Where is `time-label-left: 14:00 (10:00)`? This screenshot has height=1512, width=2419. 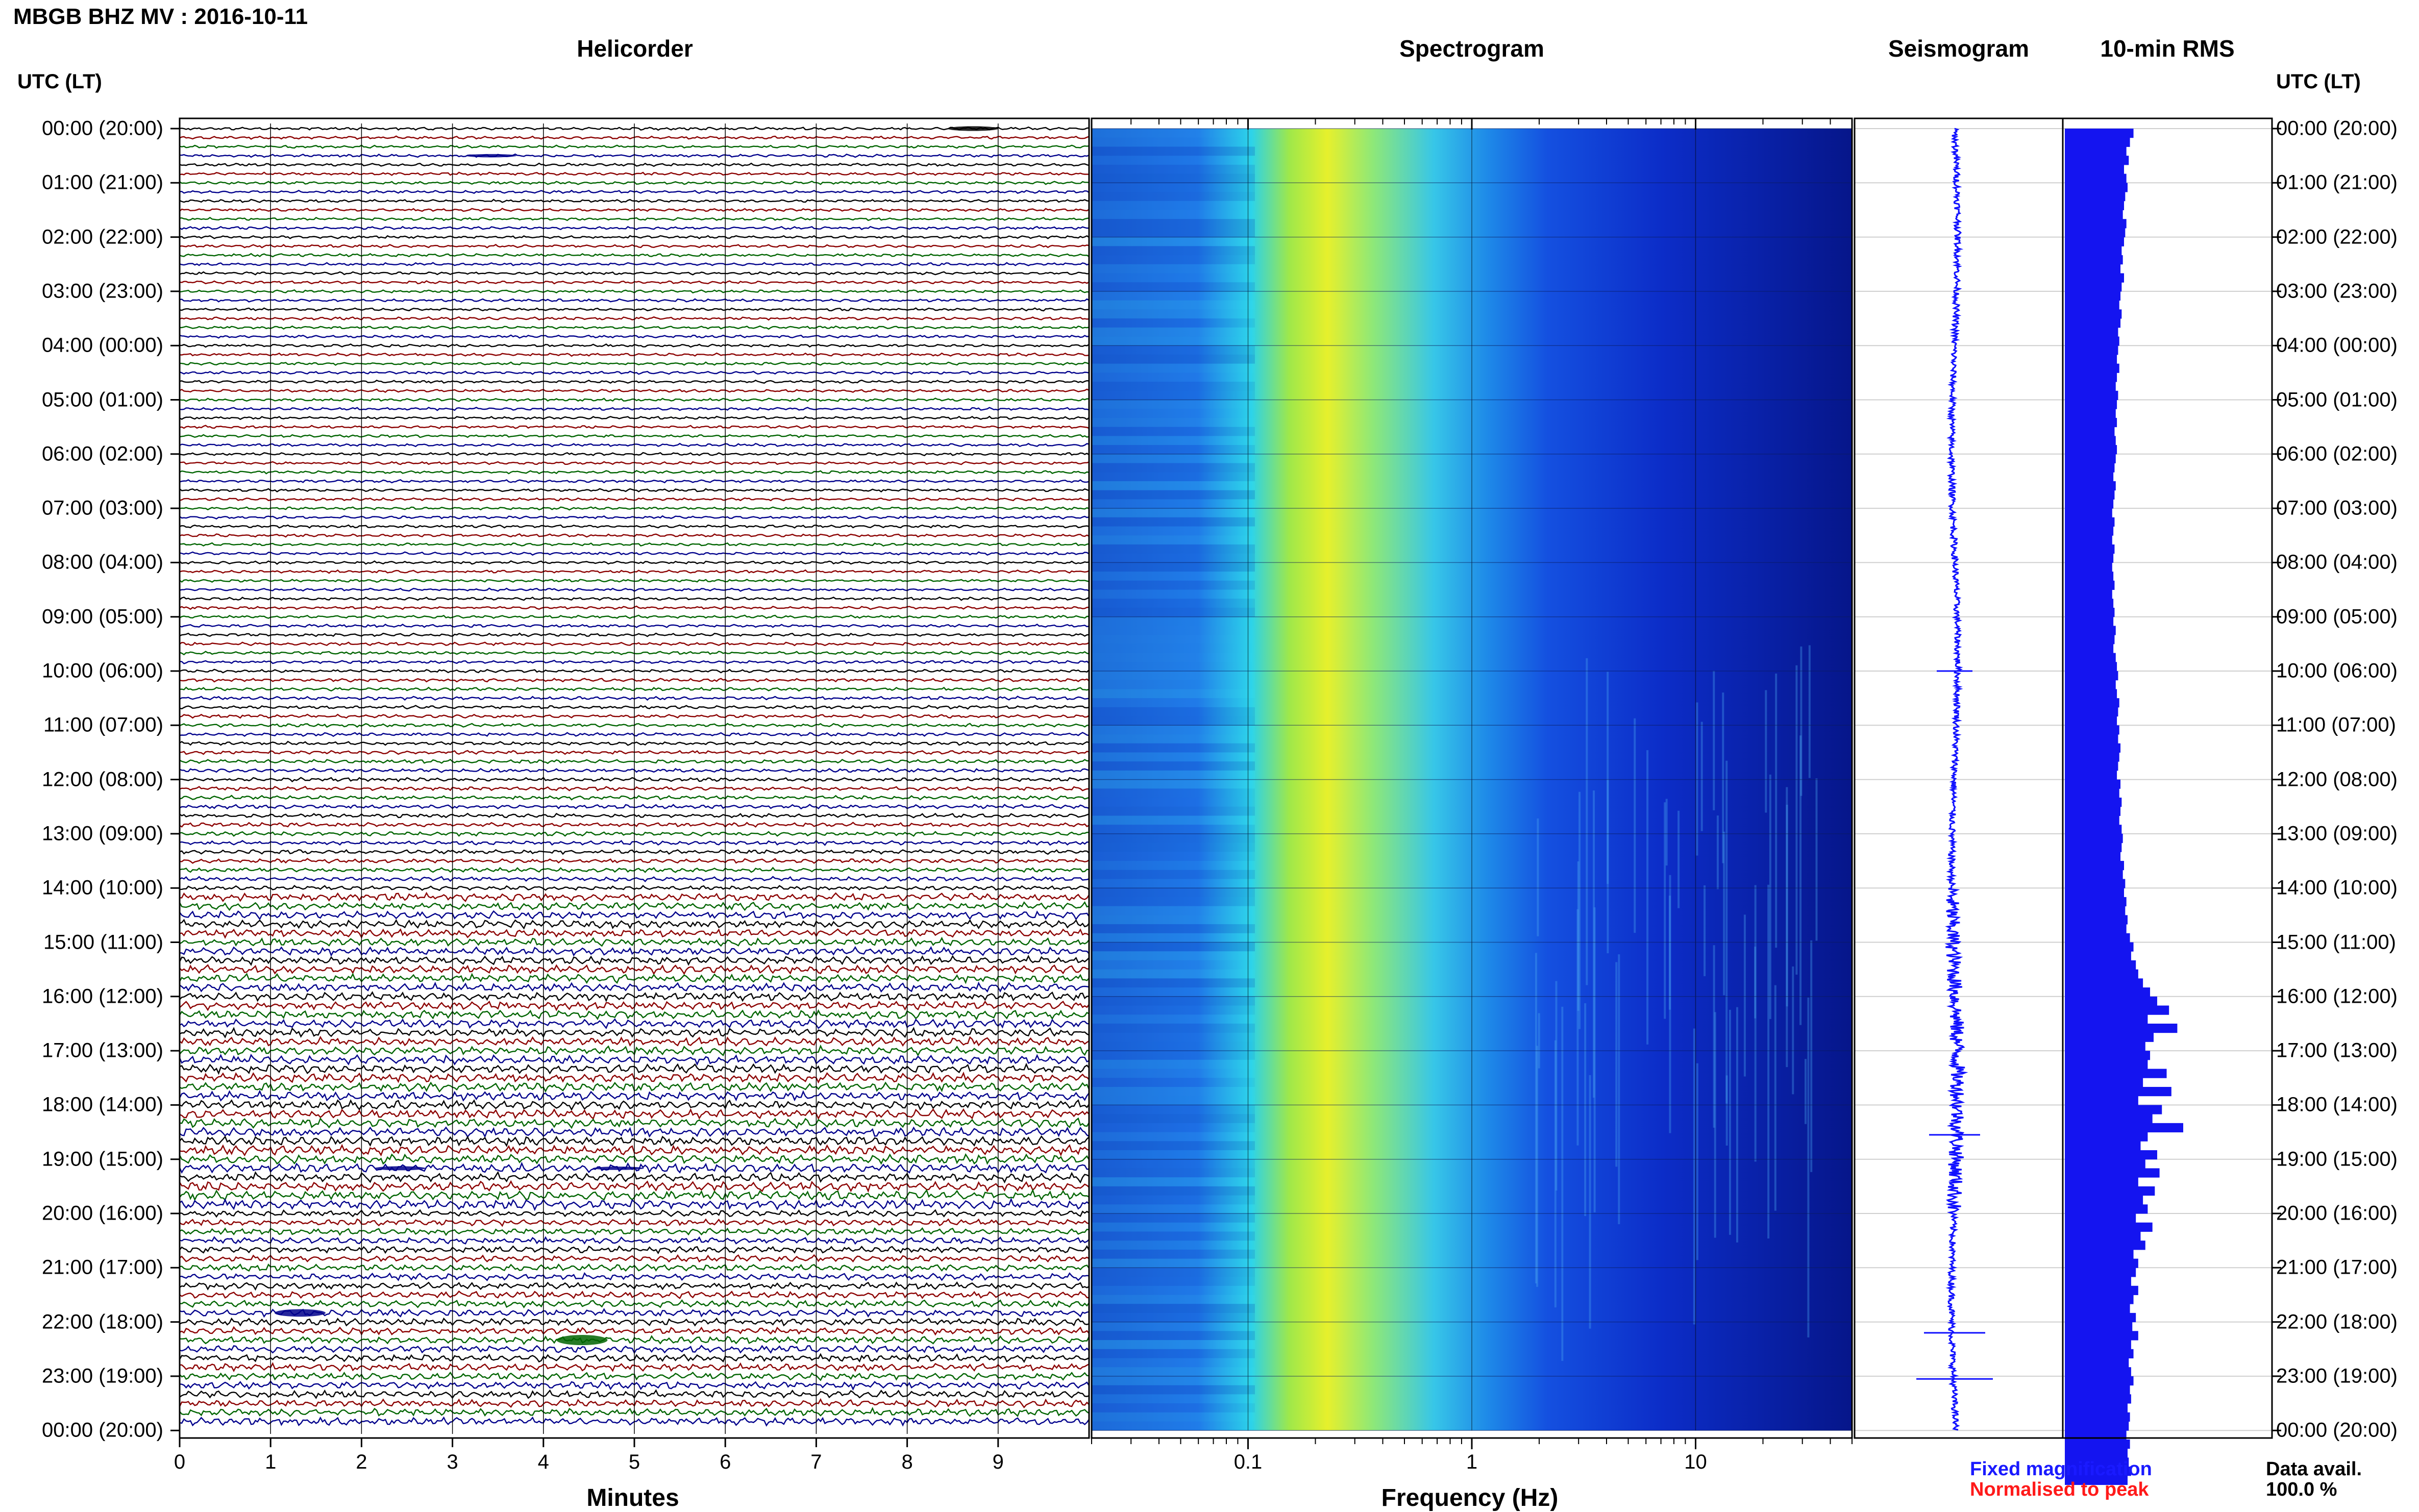 time-label-left: 14:00 (10:00) is located at coordinates (102, 887).